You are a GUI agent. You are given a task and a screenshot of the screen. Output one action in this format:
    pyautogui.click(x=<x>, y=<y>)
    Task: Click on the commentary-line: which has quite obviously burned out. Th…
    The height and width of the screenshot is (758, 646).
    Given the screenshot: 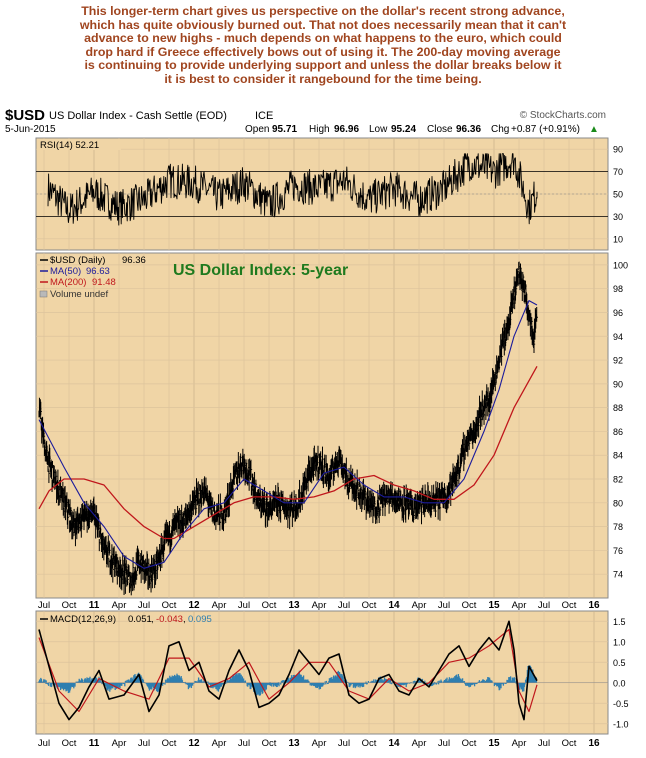 What is the action you would take?
    pyautogui.click(x=323, y=24)
    